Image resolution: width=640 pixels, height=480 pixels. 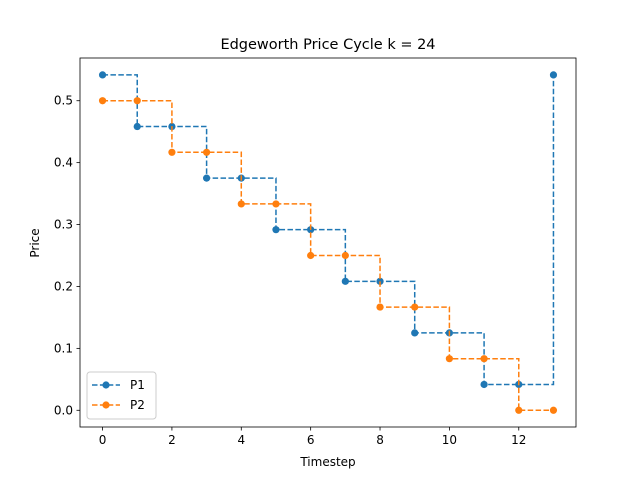 What do you see at coordinates (63, 286) in the screenshot?
I see `y-tick-label: 0.2` at bounding box center [63, 286].